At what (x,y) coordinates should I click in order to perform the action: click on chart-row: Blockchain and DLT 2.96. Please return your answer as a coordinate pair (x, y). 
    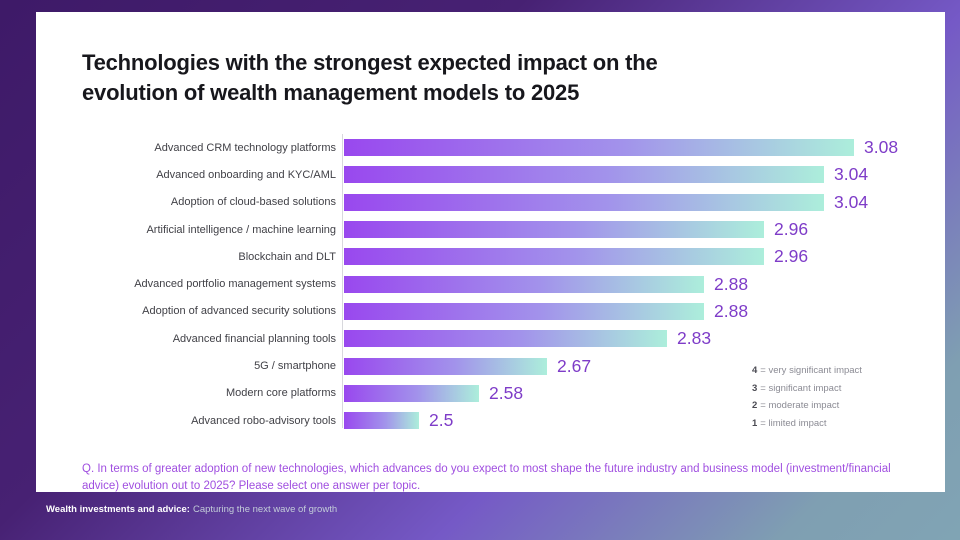
    Looking at the image, I should click on (521, 256).